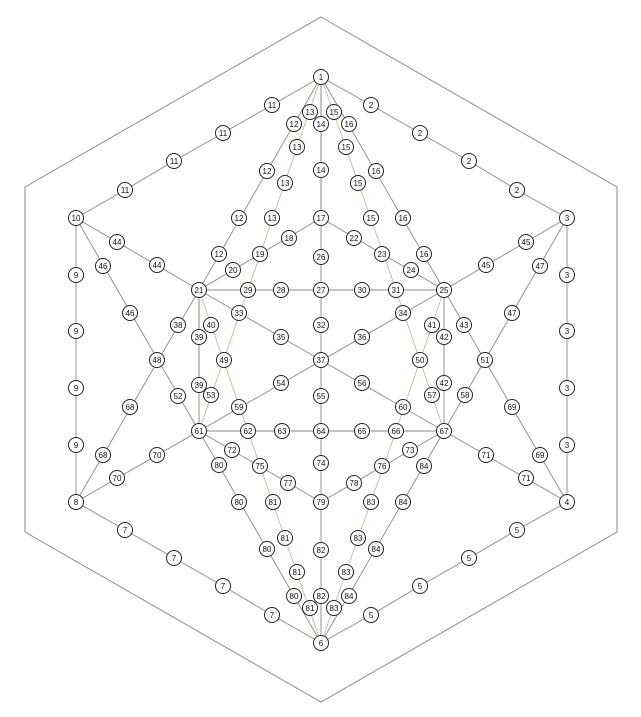  I want to click on node-label: 35, so click(281, 337).